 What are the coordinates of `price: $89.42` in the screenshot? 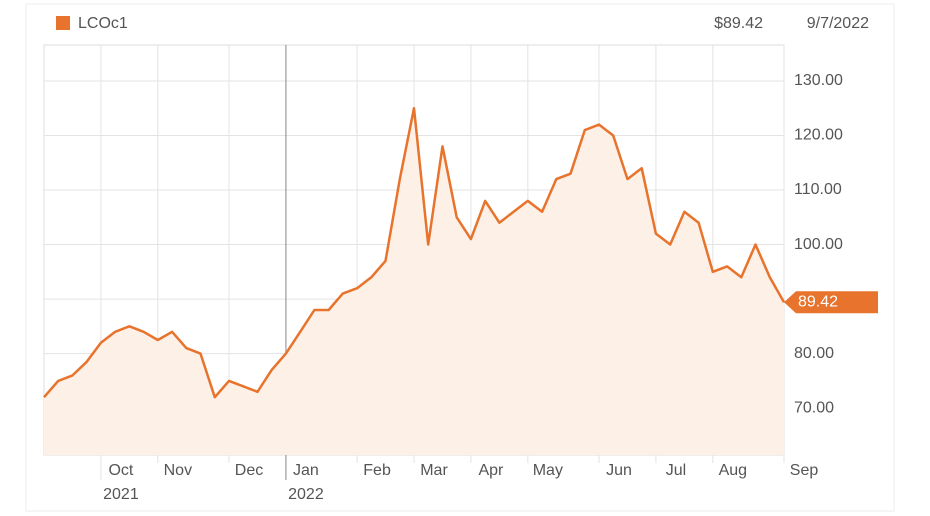 It's located at (738, 23).